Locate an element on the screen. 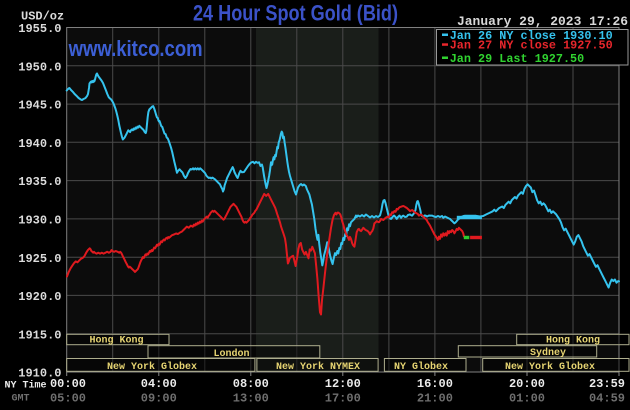 The image size is (630, 410). svg-text: 24 Hour Spot Gold (Bid) is located at coordinates (295, 13).